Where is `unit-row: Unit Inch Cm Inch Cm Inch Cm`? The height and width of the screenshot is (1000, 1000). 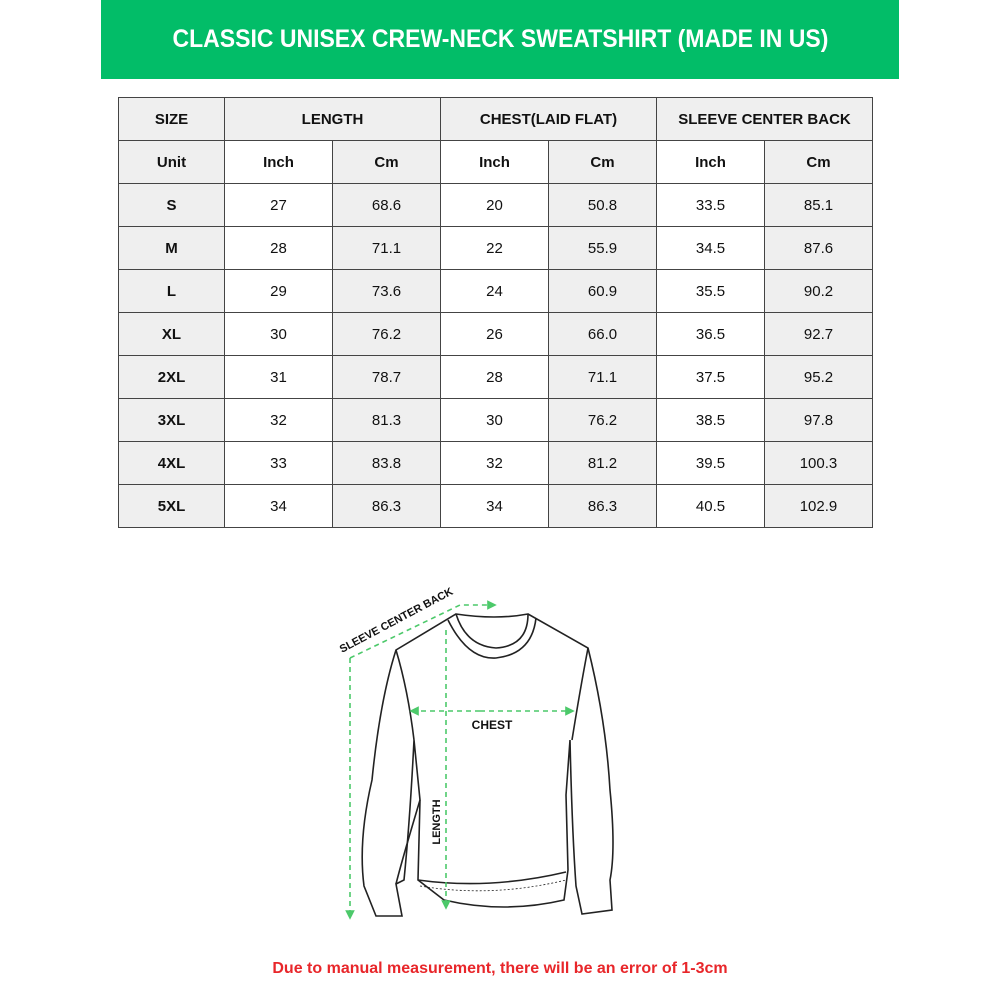
unit-row: Unit Inch Cm Inch Cm Inch Cm is located at coordinates (495, 162).